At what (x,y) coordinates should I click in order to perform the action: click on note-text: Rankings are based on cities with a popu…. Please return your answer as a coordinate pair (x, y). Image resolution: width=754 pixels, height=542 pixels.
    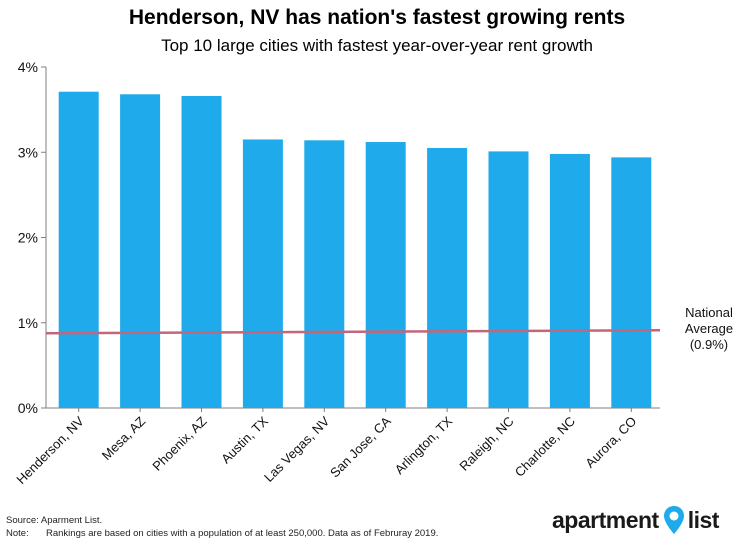
    Looking at the image, I should click on (242, 533).